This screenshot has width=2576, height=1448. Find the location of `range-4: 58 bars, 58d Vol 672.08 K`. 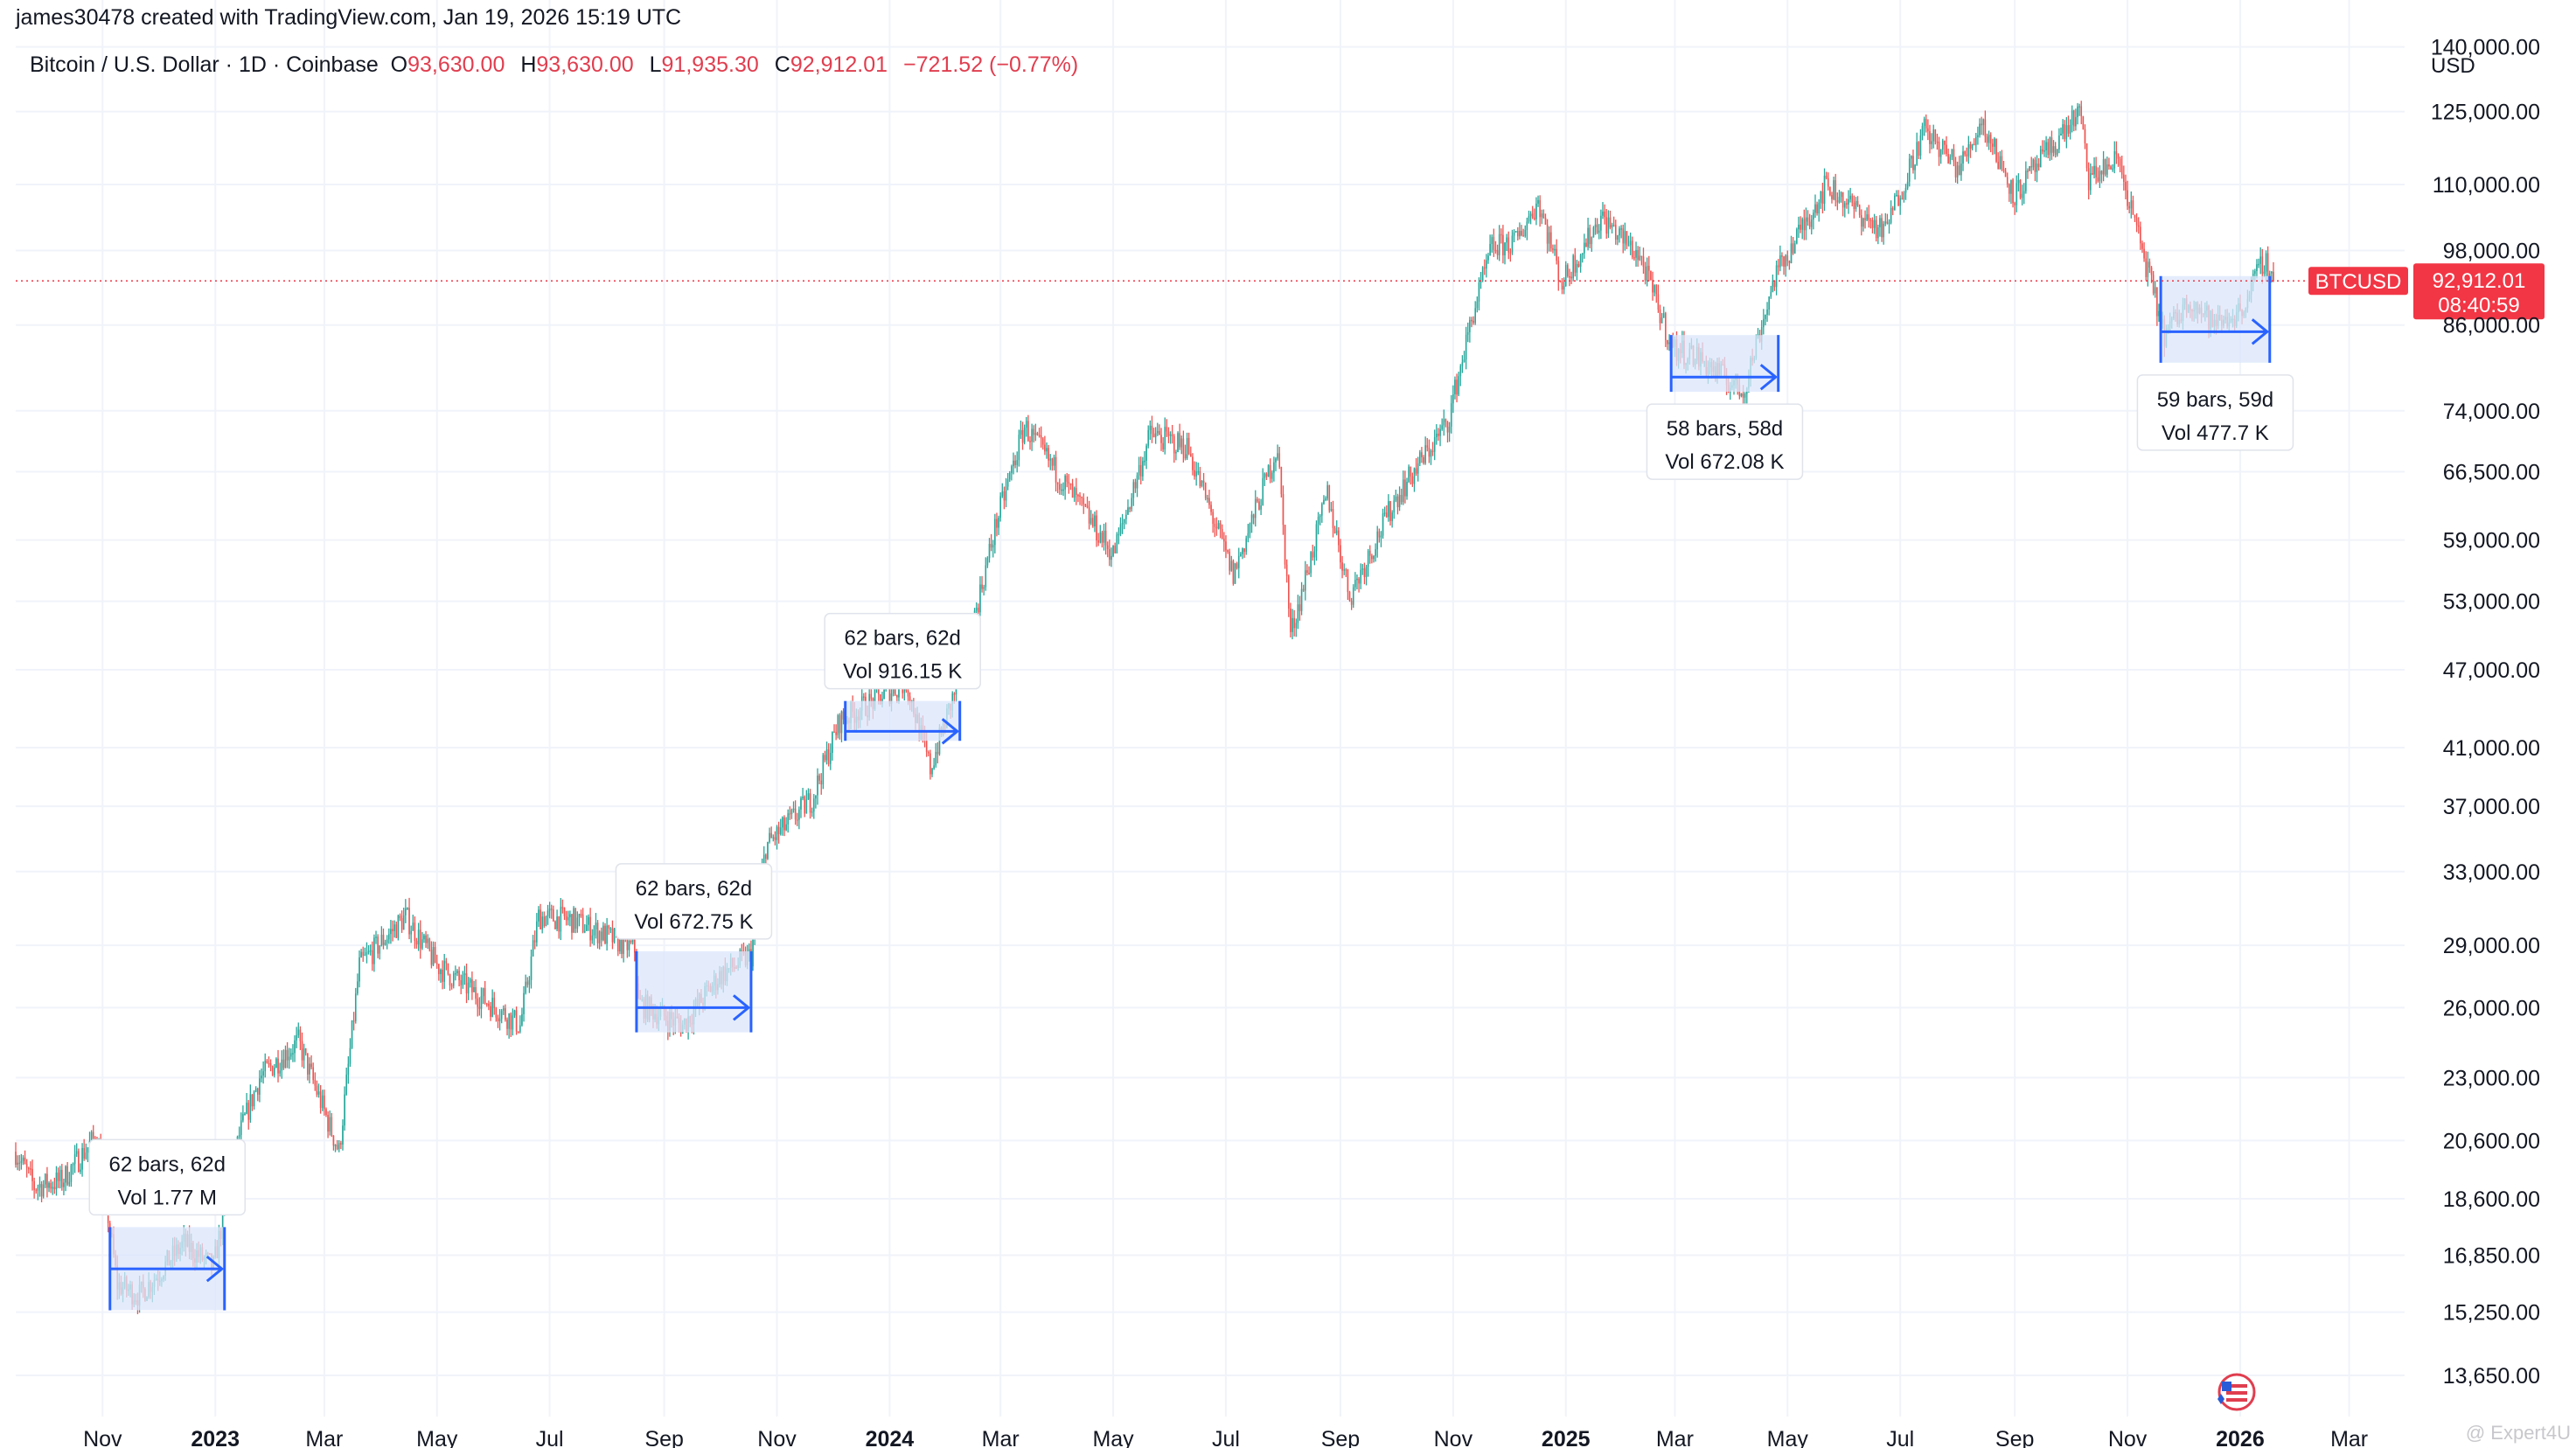

range-4: 58 bars, 58d Vol 672.08 K is located at coordinates (1725, 407).